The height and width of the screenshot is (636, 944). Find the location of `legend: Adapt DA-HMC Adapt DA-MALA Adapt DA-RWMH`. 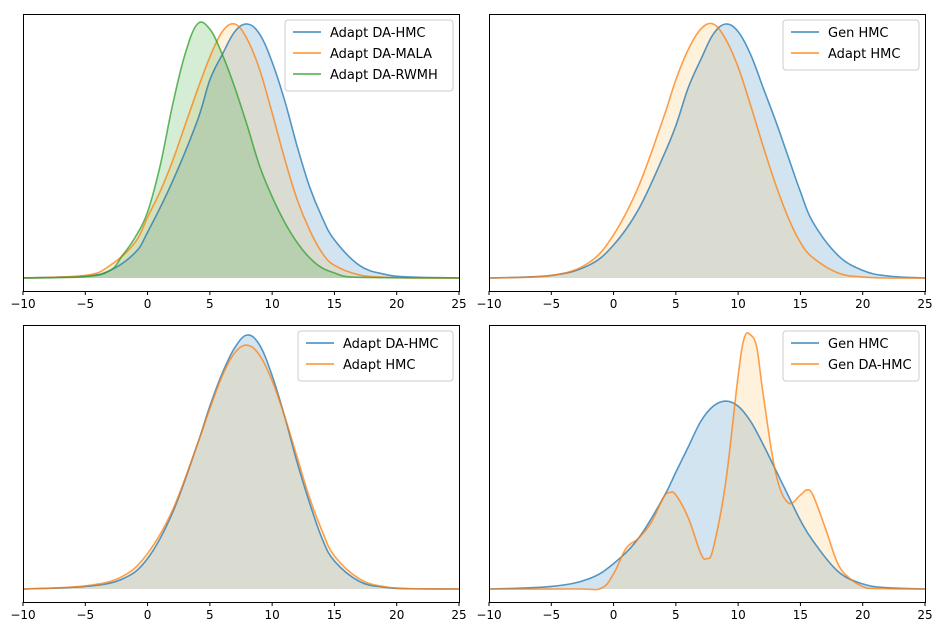

legend: Adapt DA-HMC Adapt DA-MALA Adapt DA-RWMH is located at coordinates (369, 55).